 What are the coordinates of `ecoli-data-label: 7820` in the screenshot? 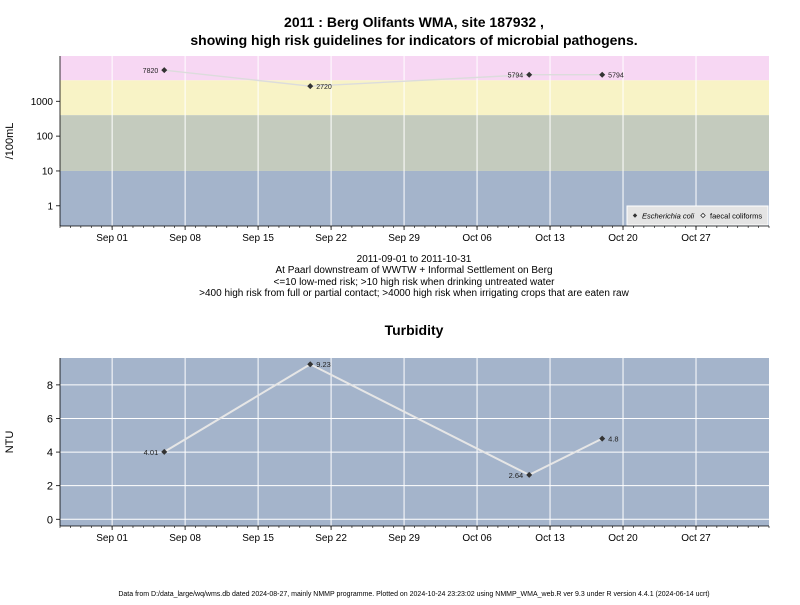 It's located at (151, 71).